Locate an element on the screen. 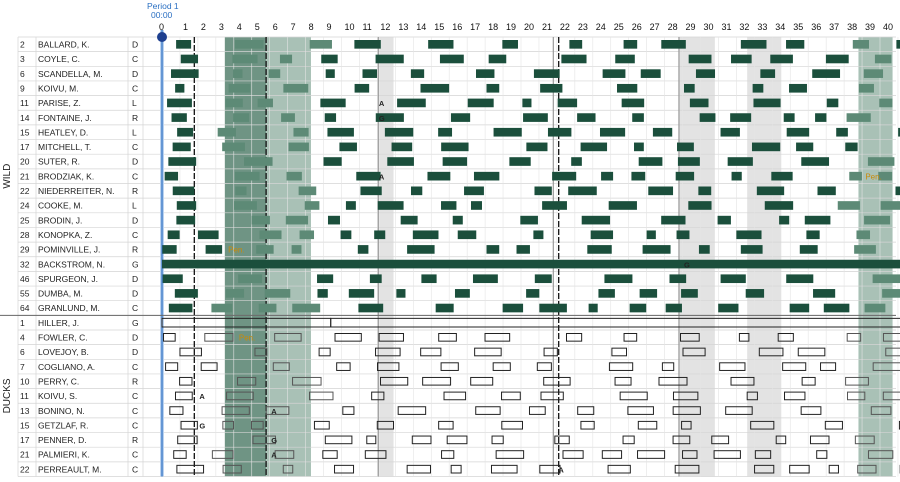  player-name: SUTER, R. is located at coordinates (59, 162).